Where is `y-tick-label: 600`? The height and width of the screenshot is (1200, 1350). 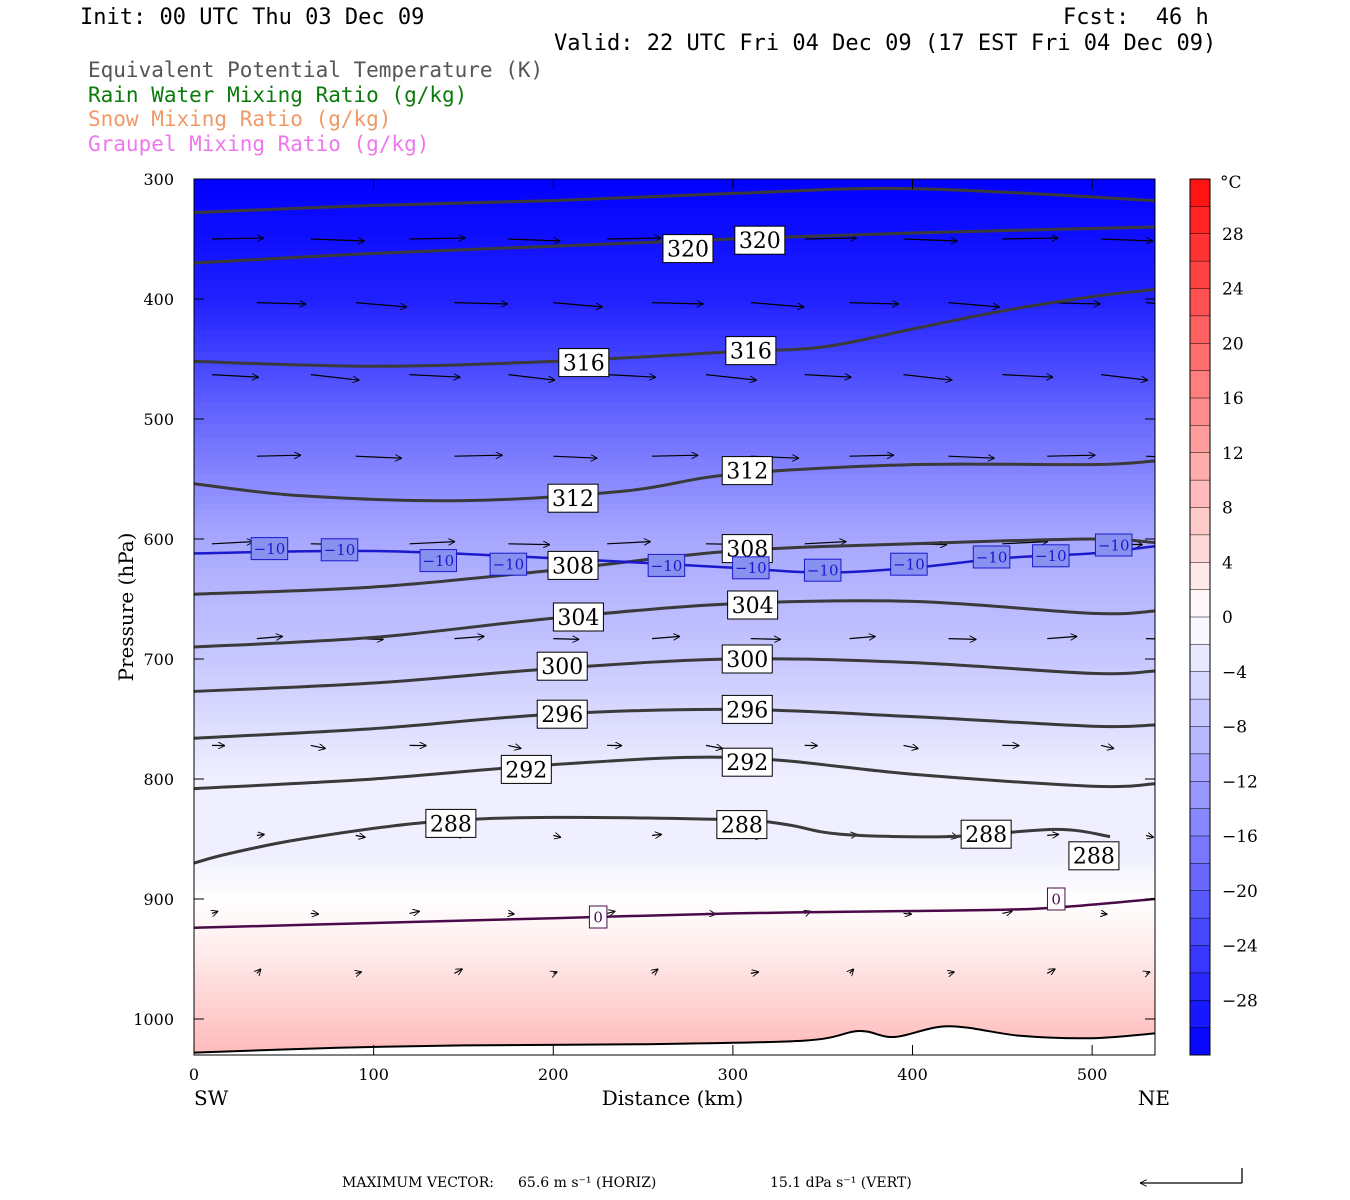
y-tick-label: 600 is located at coordinates (158, 539).